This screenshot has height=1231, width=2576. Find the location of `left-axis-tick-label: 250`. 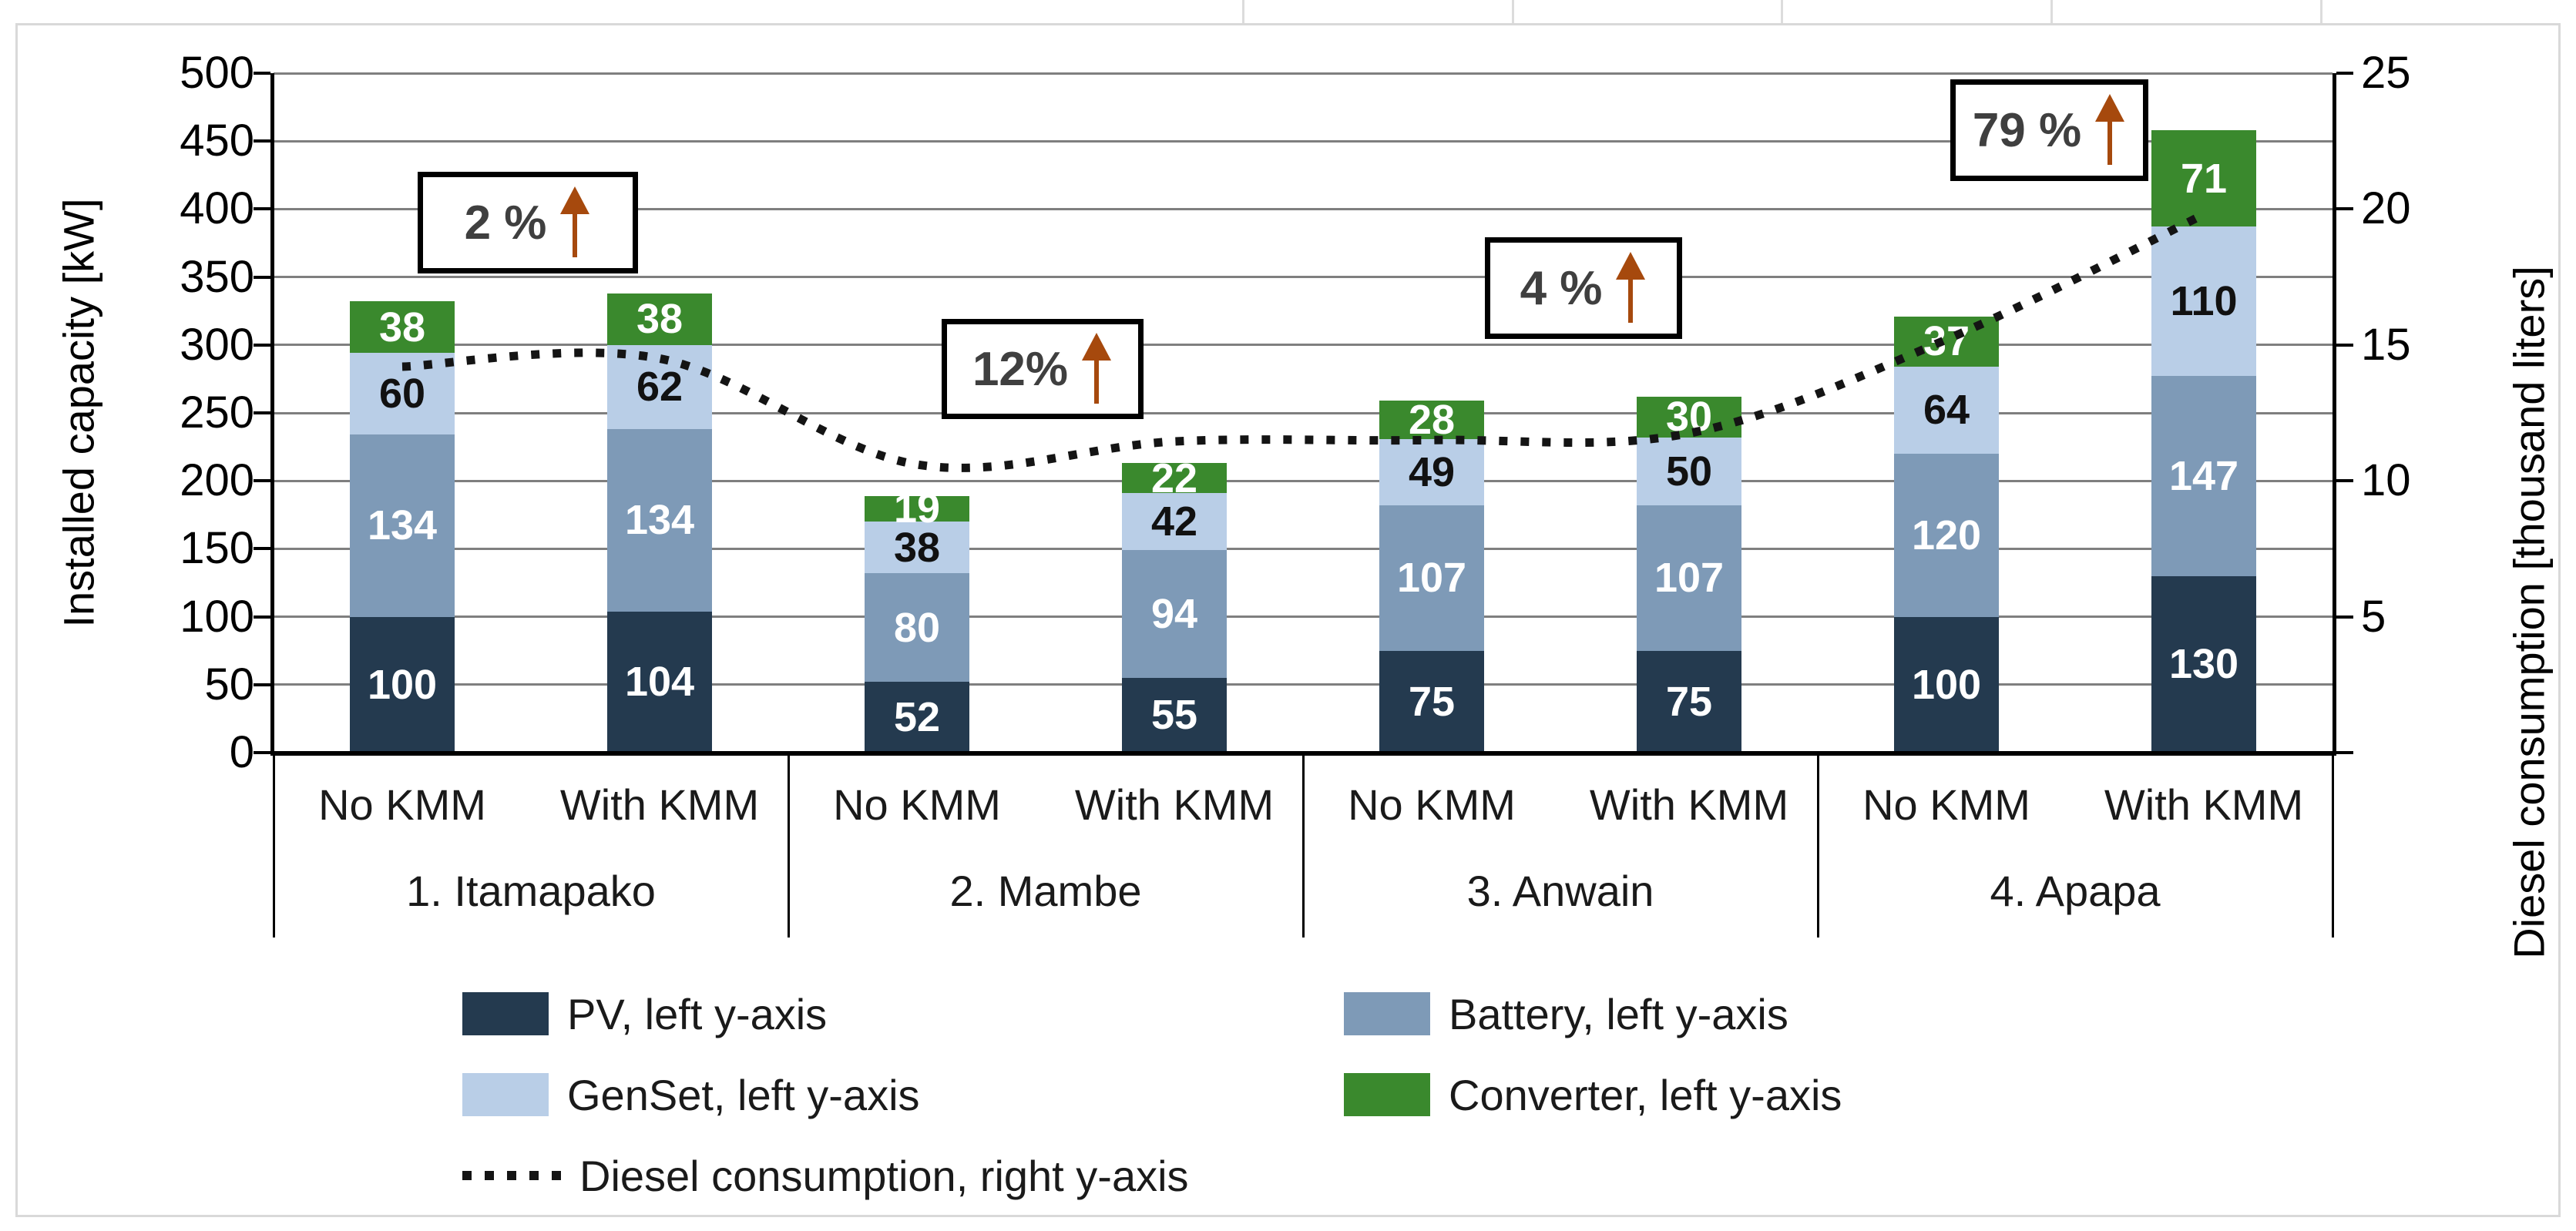

left-axis-tick-label: 250 is located at coordinates (217, 412).